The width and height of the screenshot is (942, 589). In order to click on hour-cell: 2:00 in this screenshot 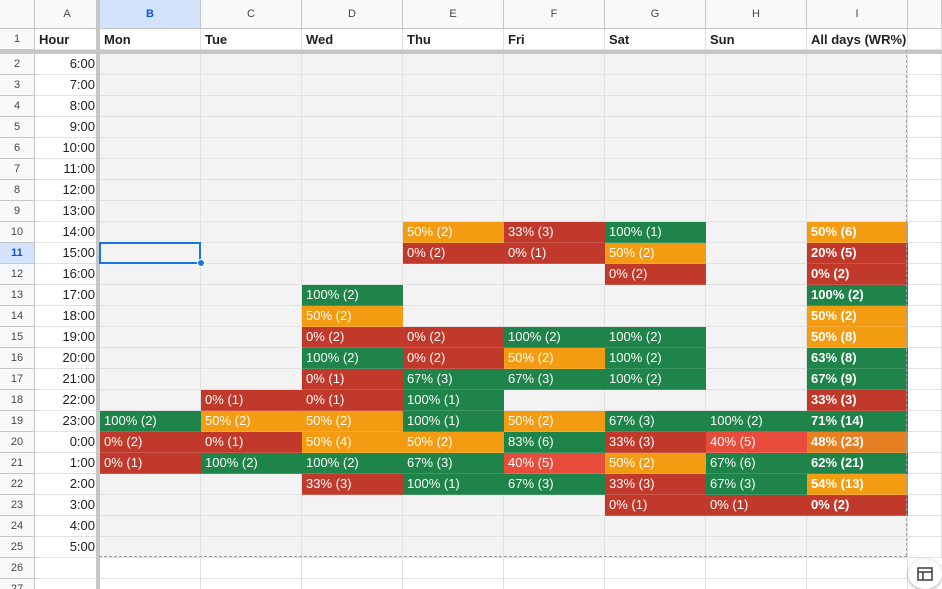, I will do `click(67, 484)`.